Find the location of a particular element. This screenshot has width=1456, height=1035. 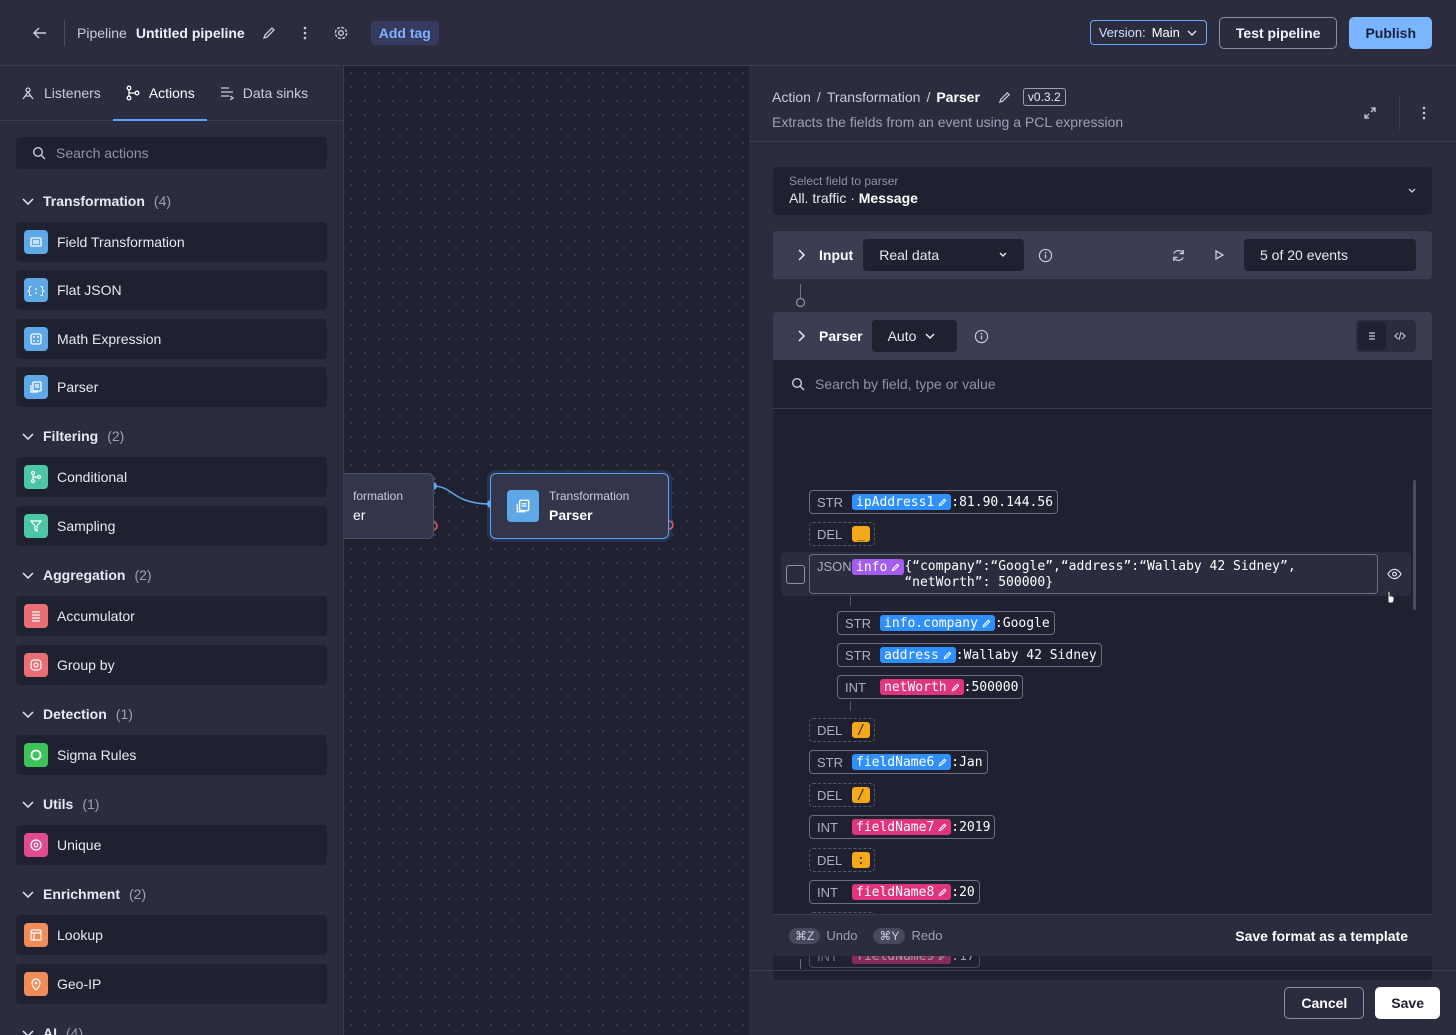

delimiter-chip: _ is located at coordinates (861, 534).